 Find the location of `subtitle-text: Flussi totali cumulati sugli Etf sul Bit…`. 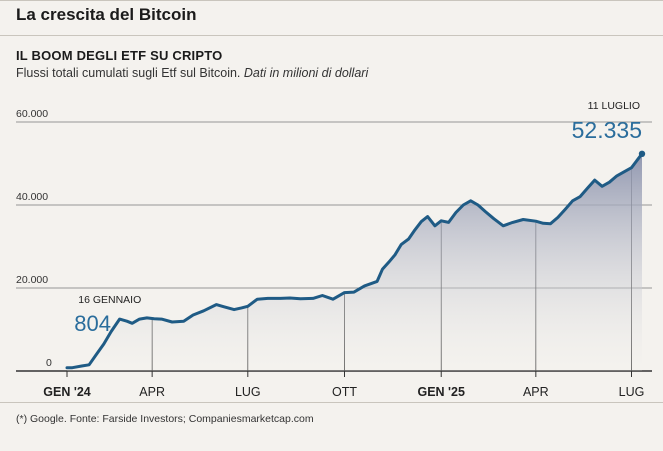

subtitle-text: Flussi totali cumulati sugli Etf sul Bit… is located at coordinates (128, 73).